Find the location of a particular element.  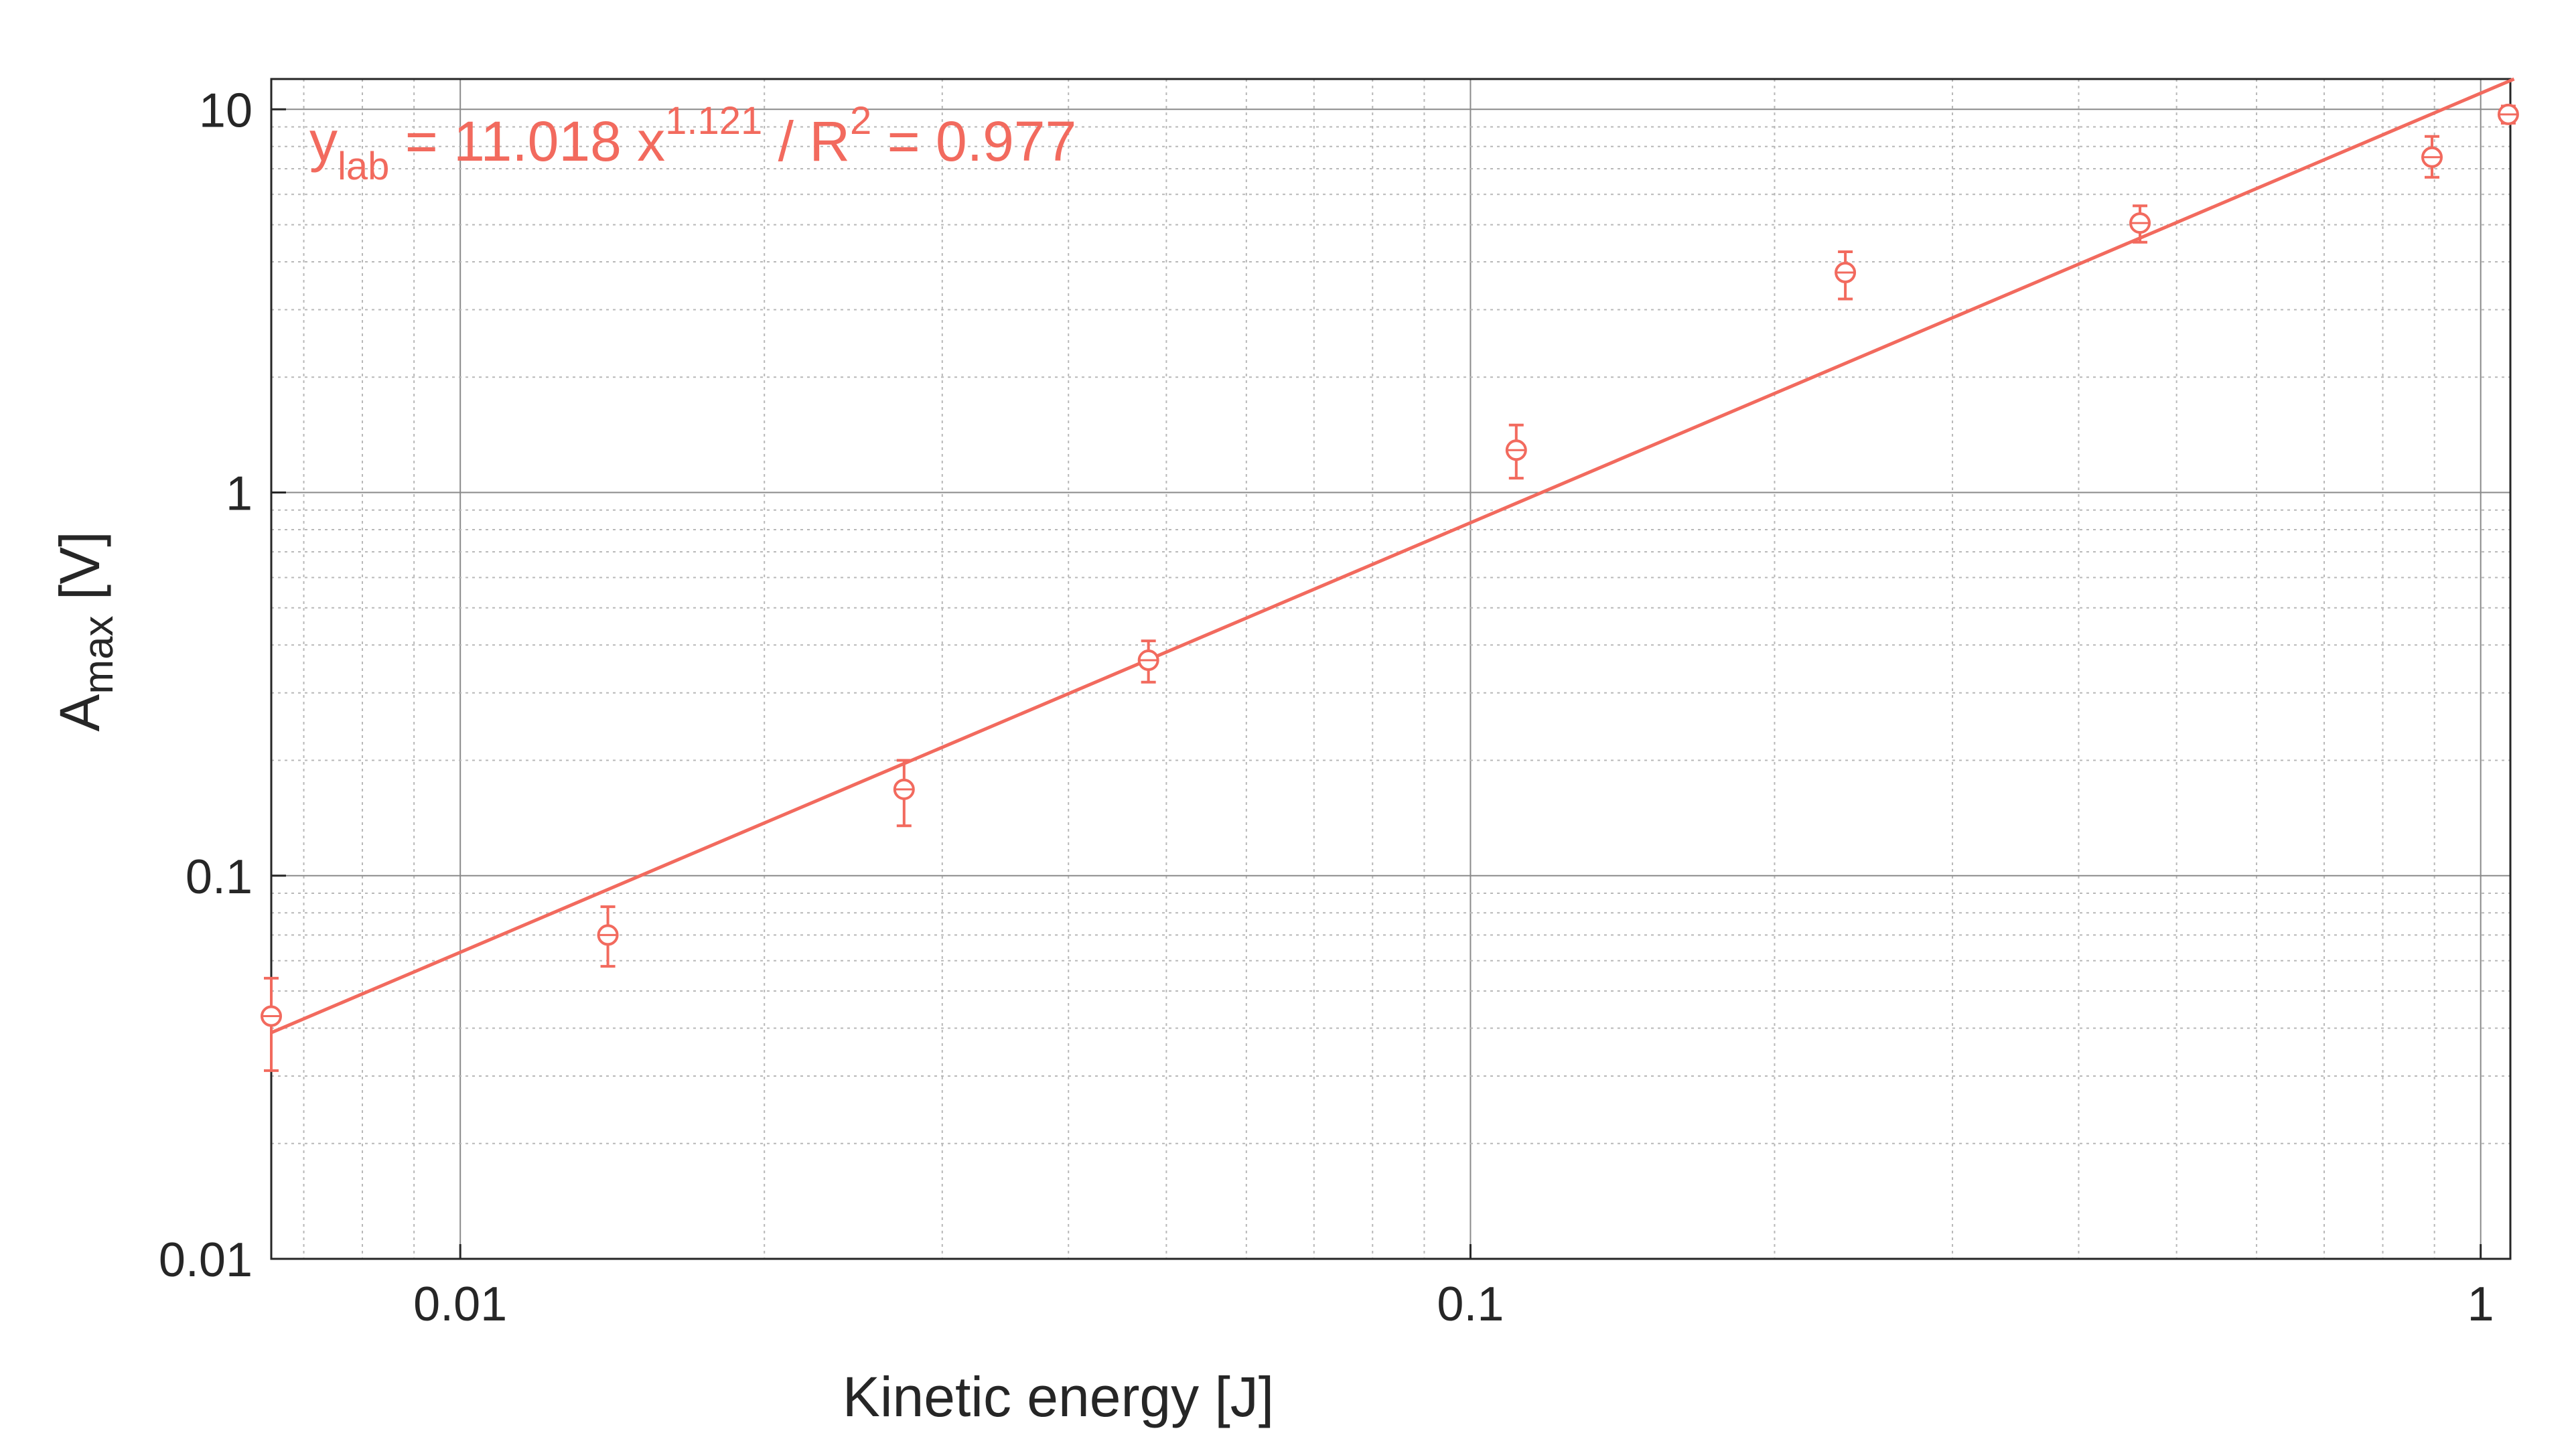

annotation-subscript: lab is located at coordinates (363, 167).